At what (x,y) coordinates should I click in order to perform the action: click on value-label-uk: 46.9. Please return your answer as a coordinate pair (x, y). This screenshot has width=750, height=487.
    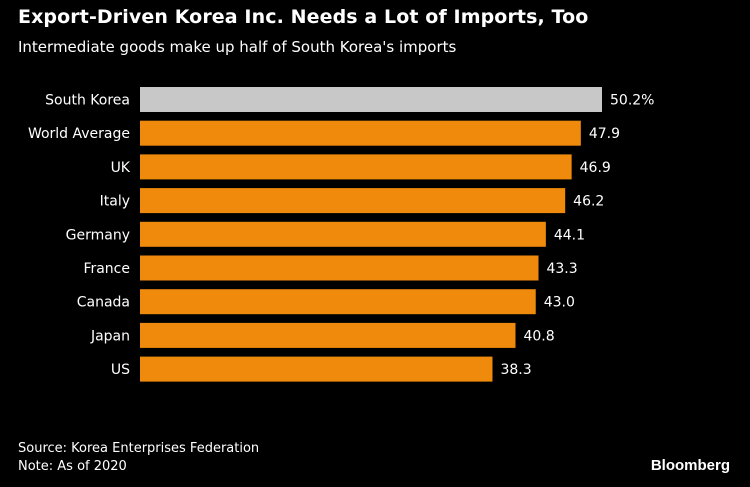
    Looking at the image, I should click on (595, 168).